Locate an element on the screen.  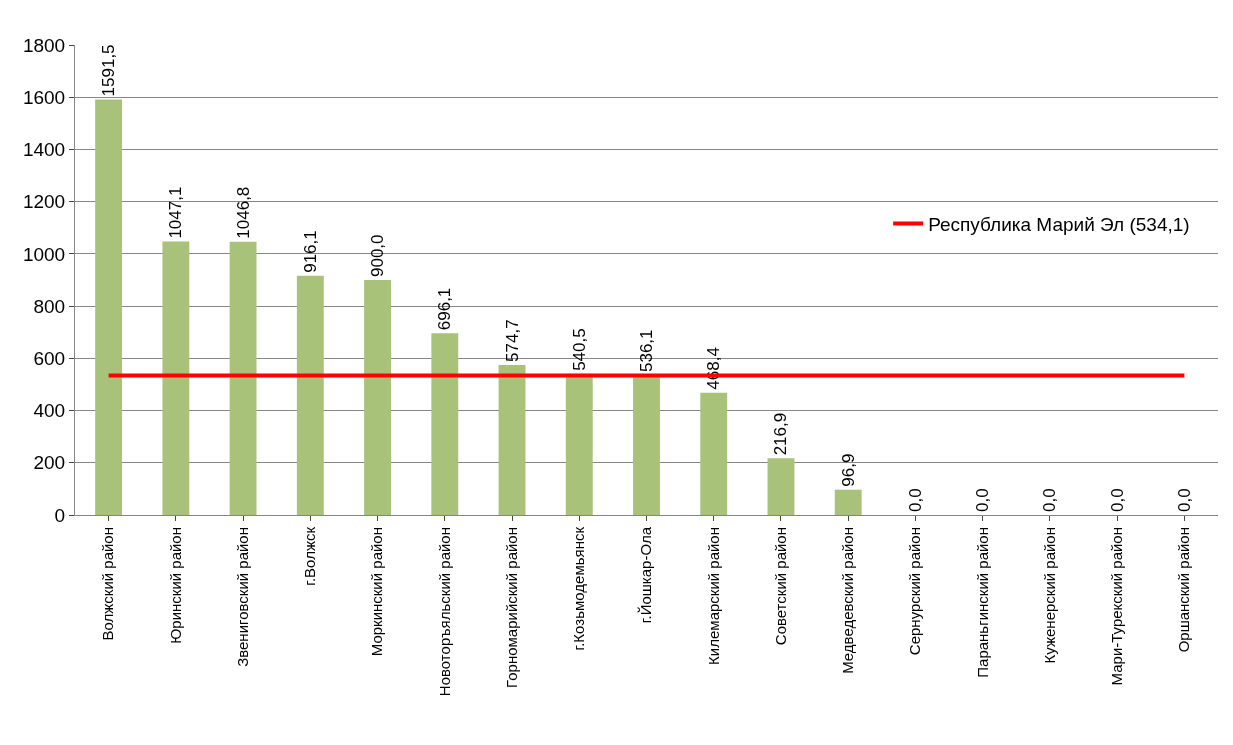
y-tick-label: 0 is located at coordinates (60, 515).